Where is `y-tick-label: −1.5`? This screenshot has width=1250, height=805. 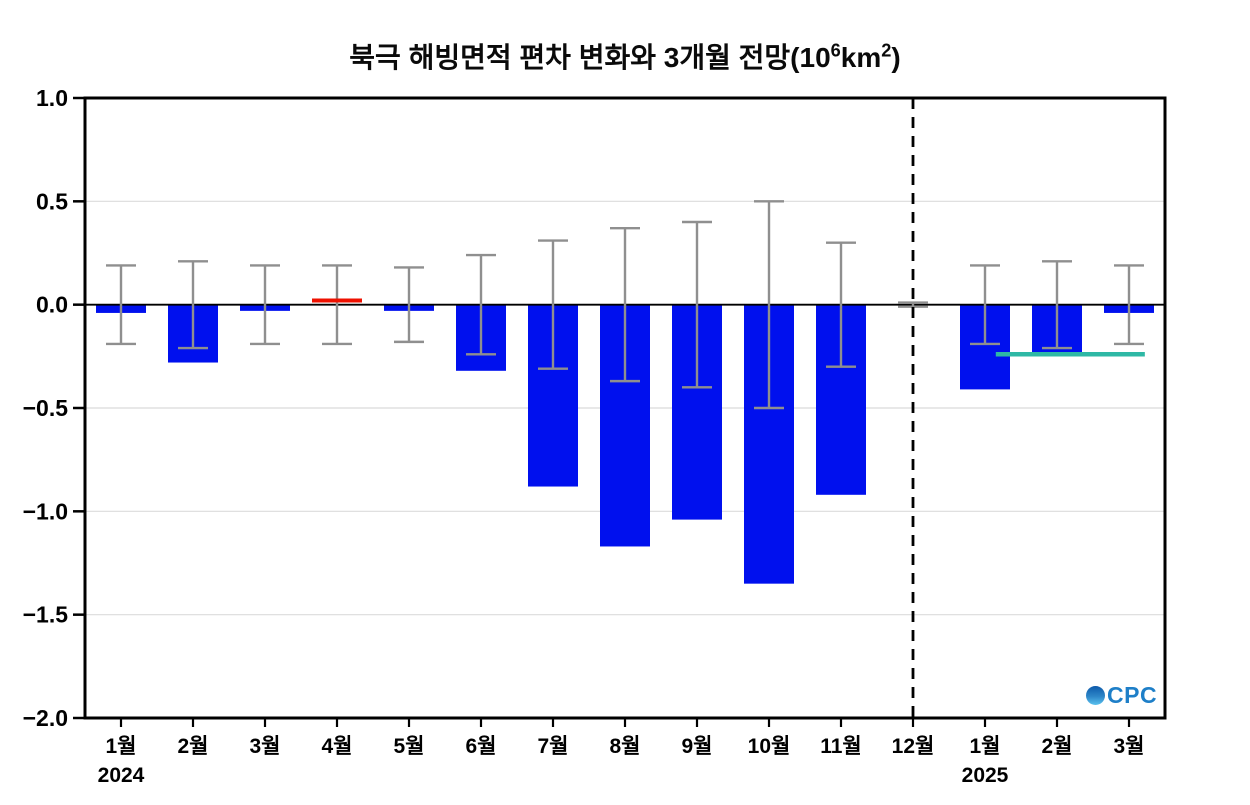
y-tick-label: −1.5 is located at coordinates (46, 615).